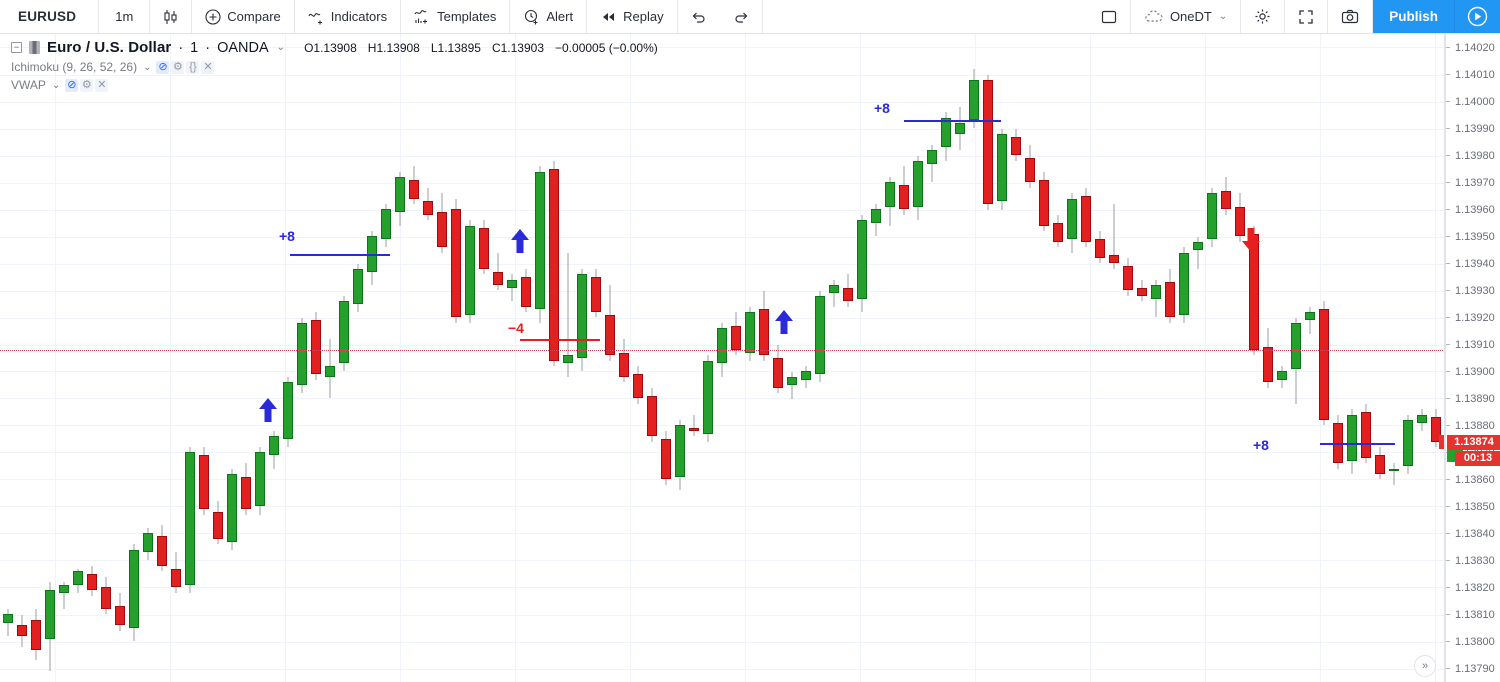 The width and height of the screenshot is (1500, 682). Describe the element at coordinates (1351, 16) in the screenshot. I see `snapshot-button` at that location.